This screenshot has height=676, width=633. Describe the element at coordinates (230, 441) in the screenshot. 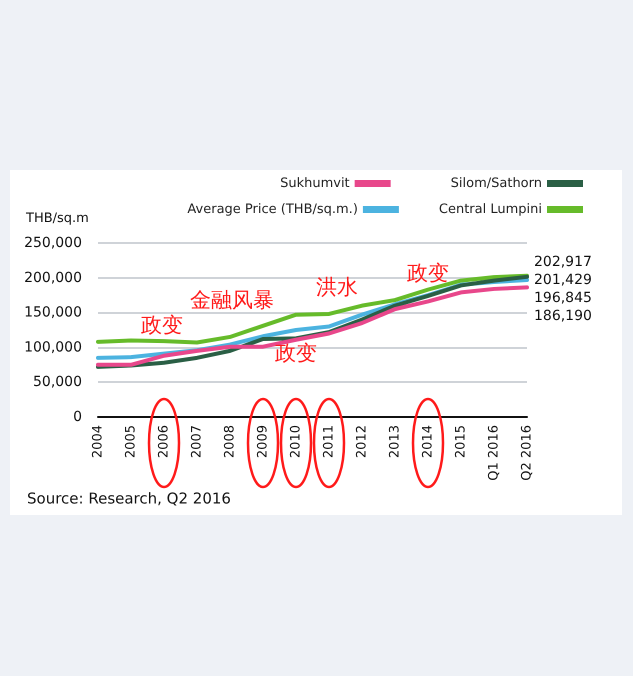

I see `x-tick-label: 2008` at that location.